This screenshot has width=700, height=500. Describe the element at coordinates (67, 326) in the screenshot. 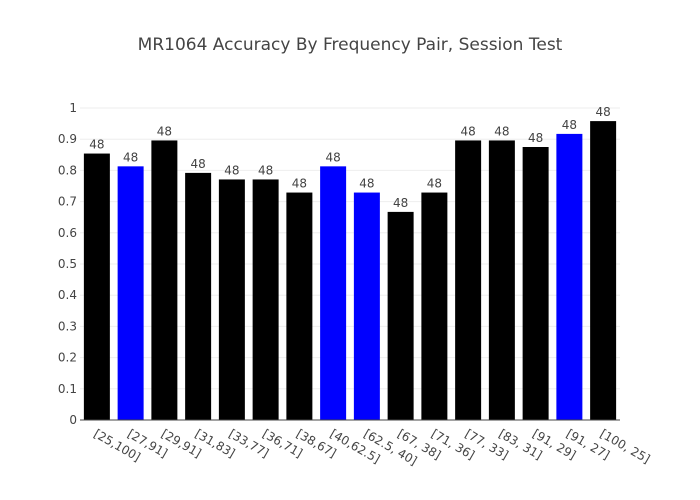

I see `y-tick-label: 0.3` at that location.